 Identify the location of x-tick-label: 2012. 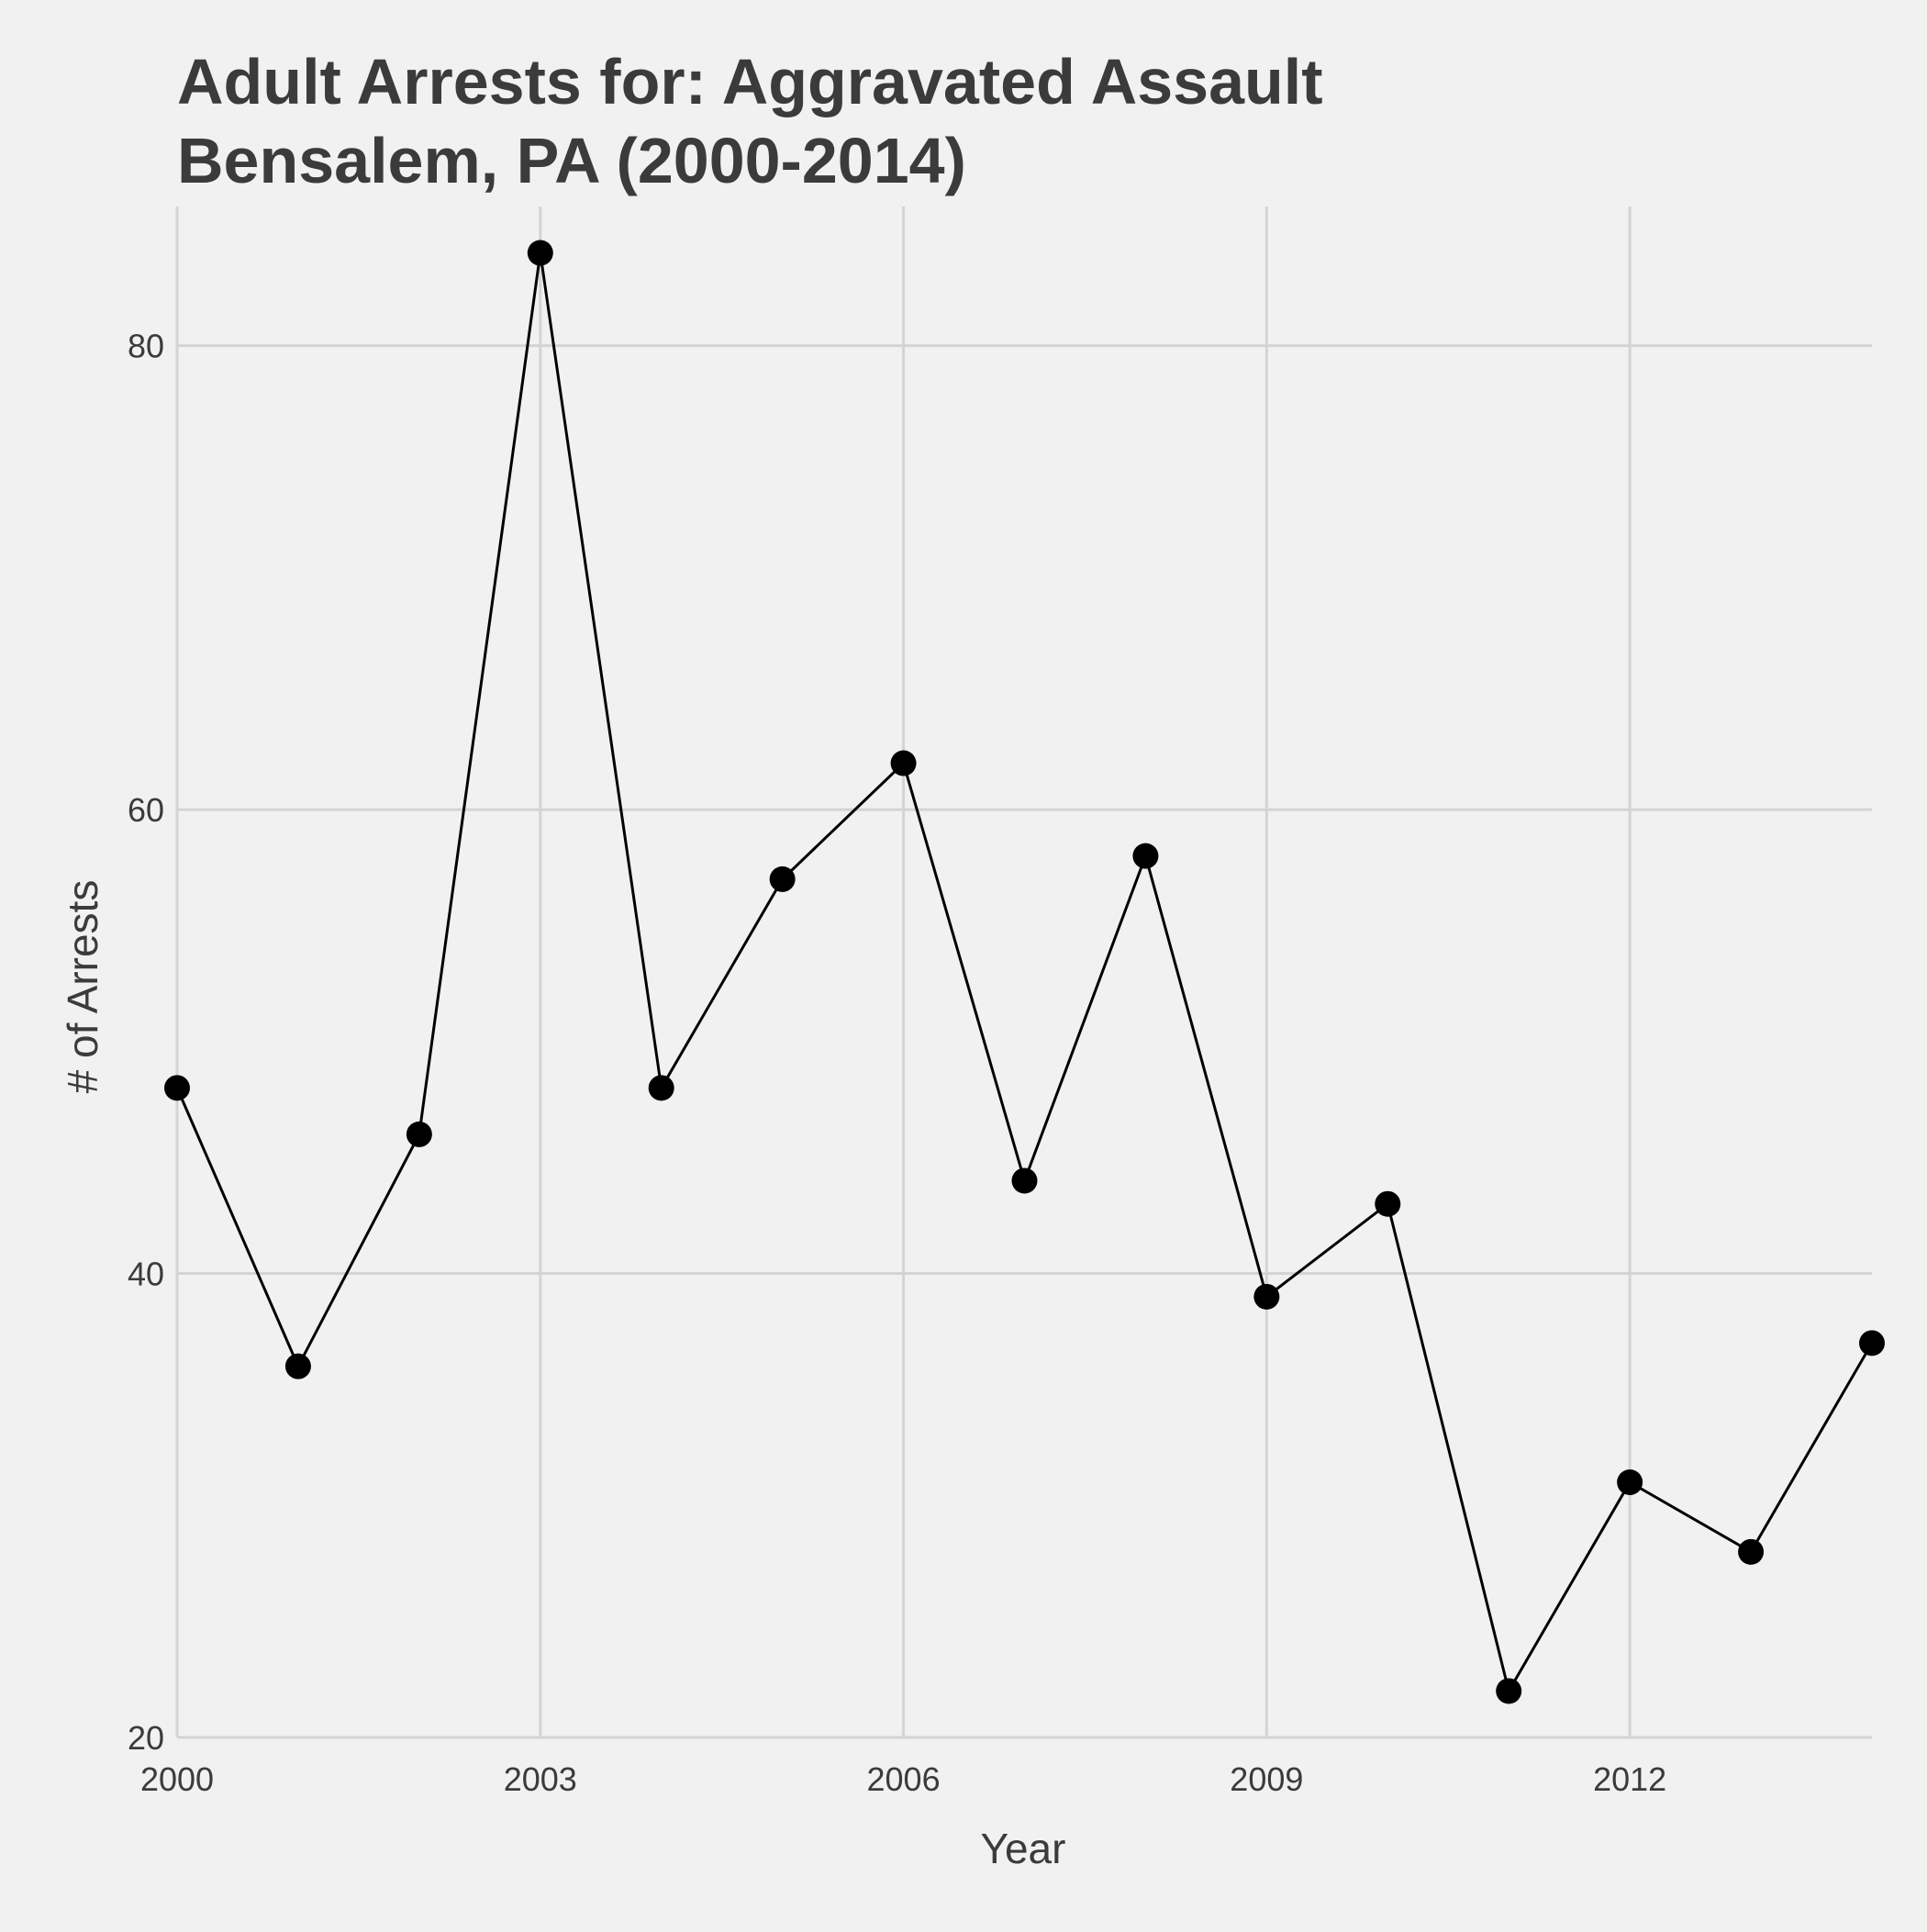
(1629, 1779).